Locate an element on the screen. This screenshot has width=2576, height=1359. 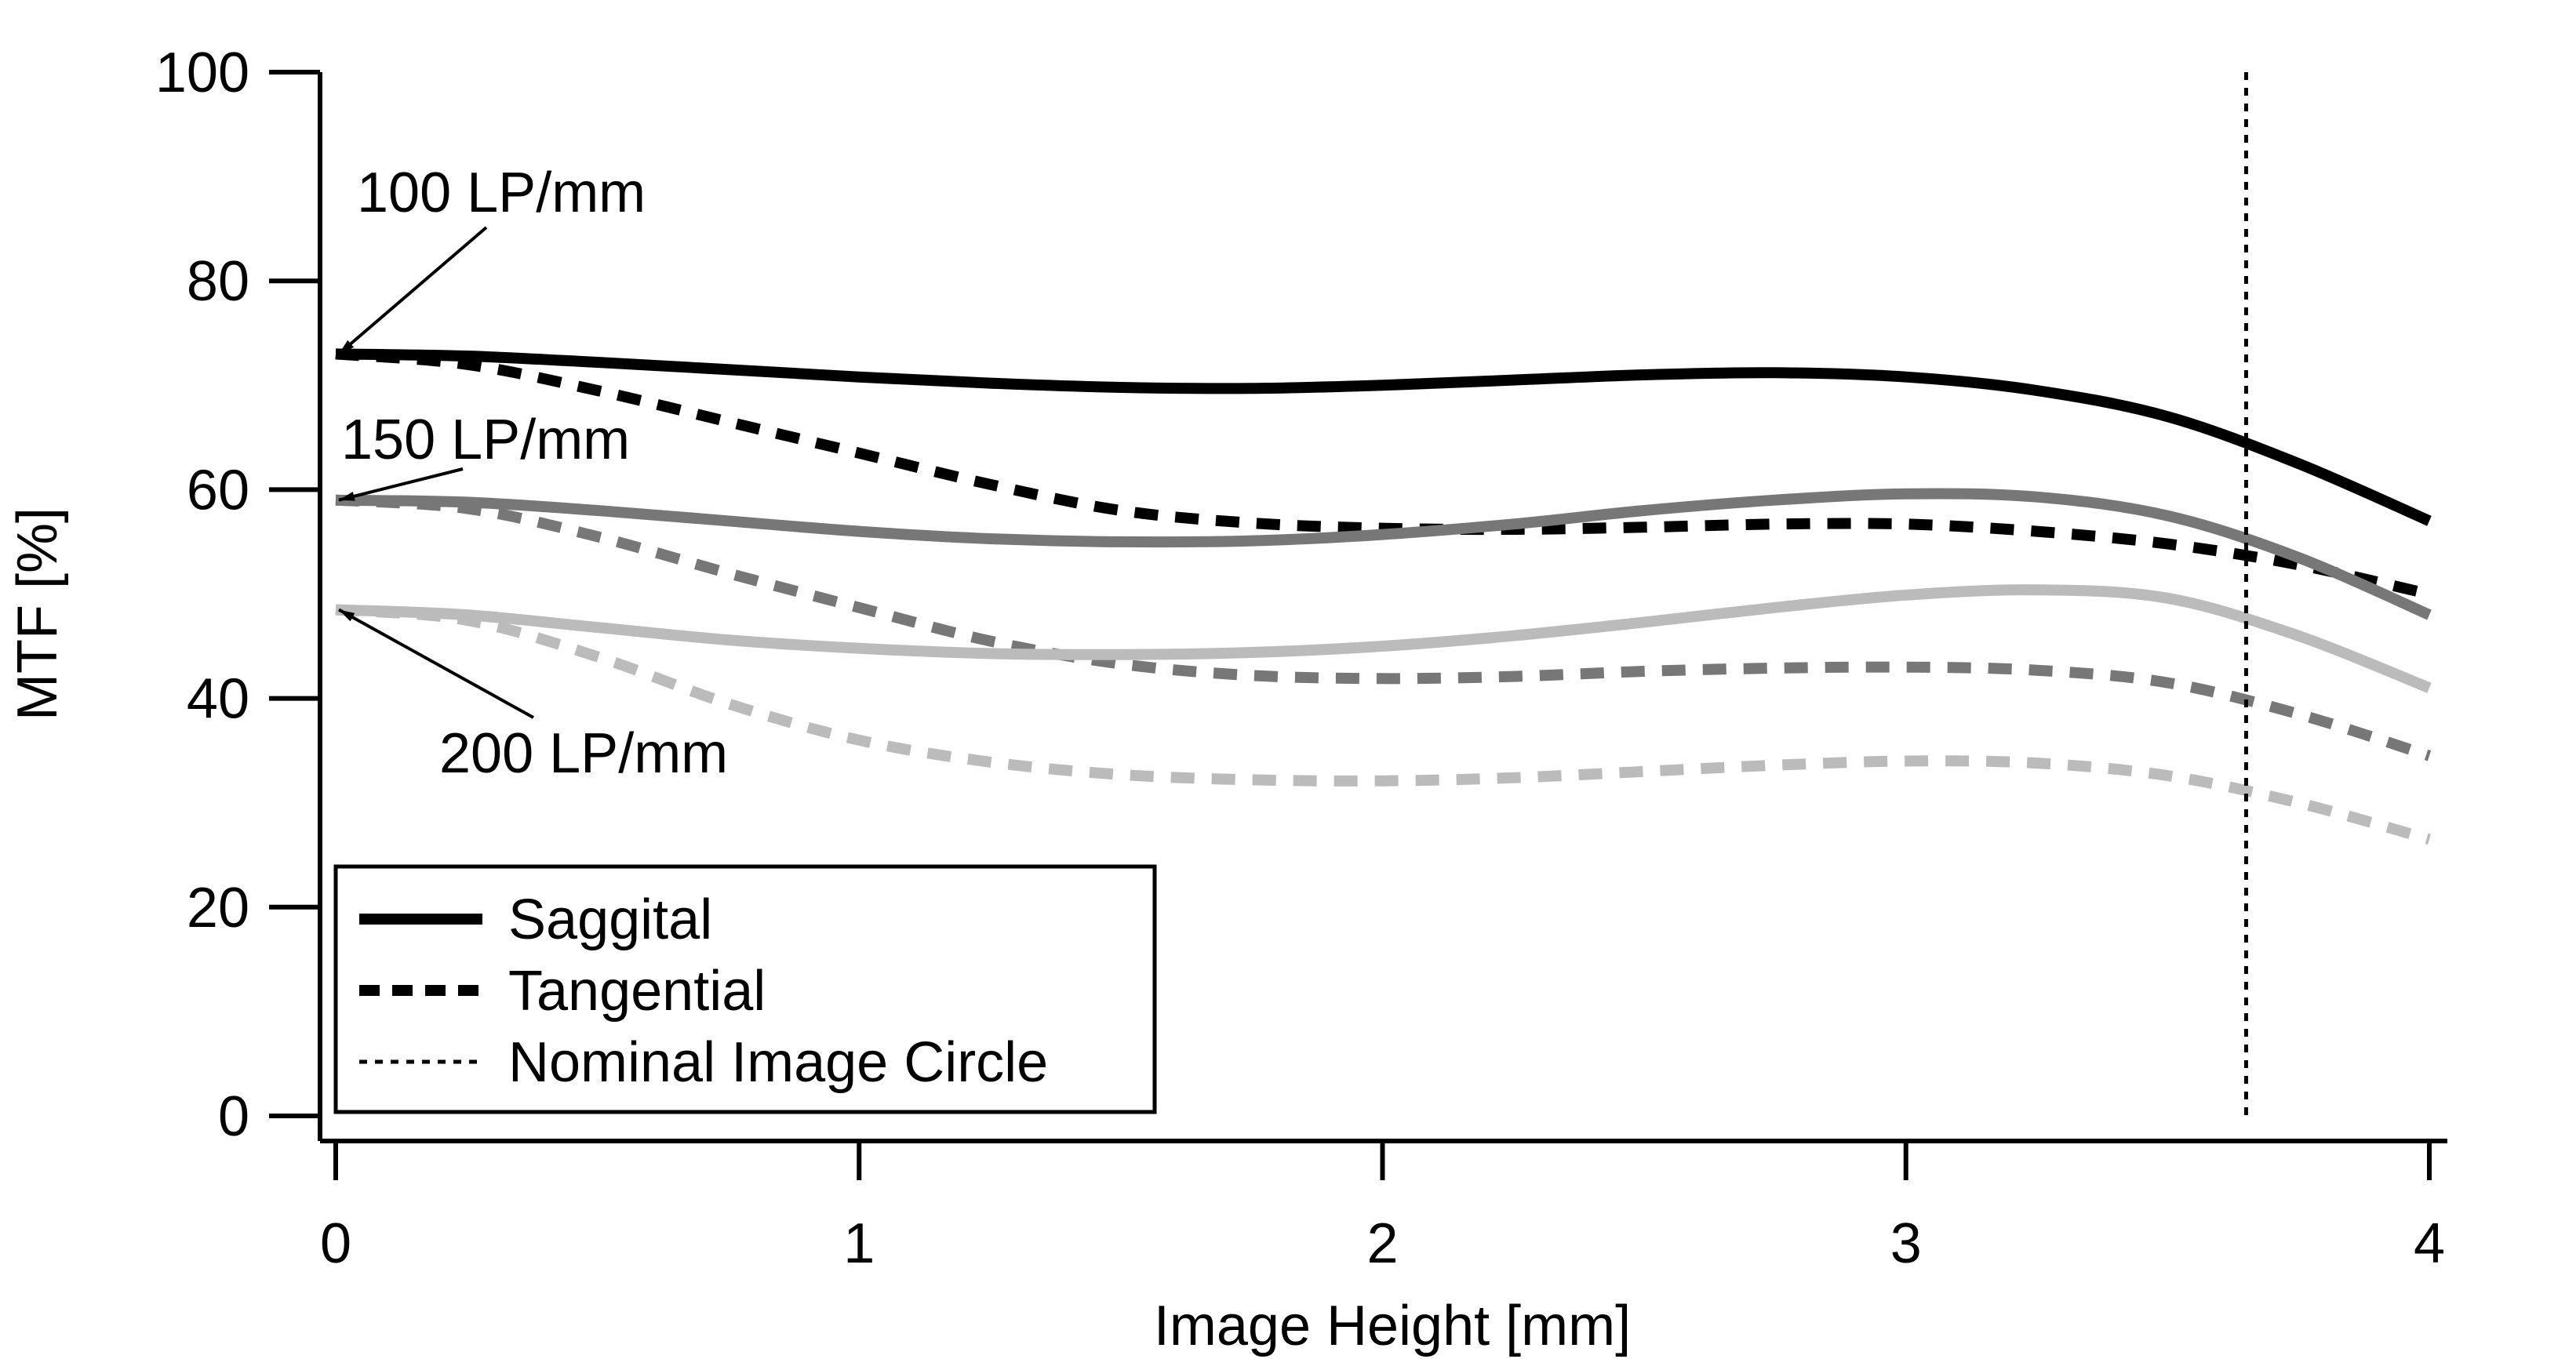
series-line-200-lp-saggital is located at coordinates (1383, 638).